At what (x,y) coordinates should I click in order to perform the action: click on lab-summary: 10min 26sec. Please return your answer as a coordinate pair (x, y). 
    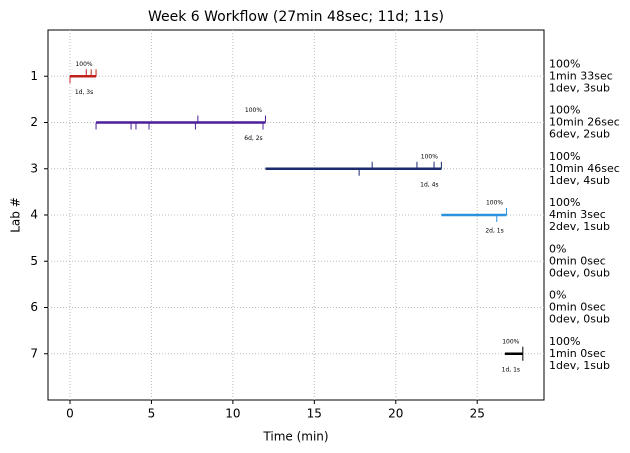
    Looking at the image, I should click on (584, 122).